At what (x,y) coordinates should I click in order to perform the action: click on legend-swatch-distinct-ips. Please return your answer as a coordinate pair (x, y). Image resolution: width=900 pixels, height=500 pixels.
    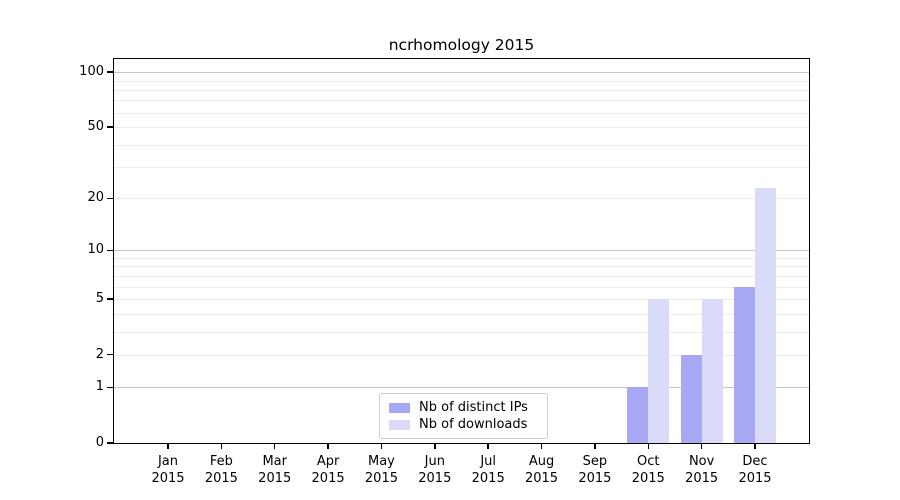
    Looking at the image, I should click on (399, 407).